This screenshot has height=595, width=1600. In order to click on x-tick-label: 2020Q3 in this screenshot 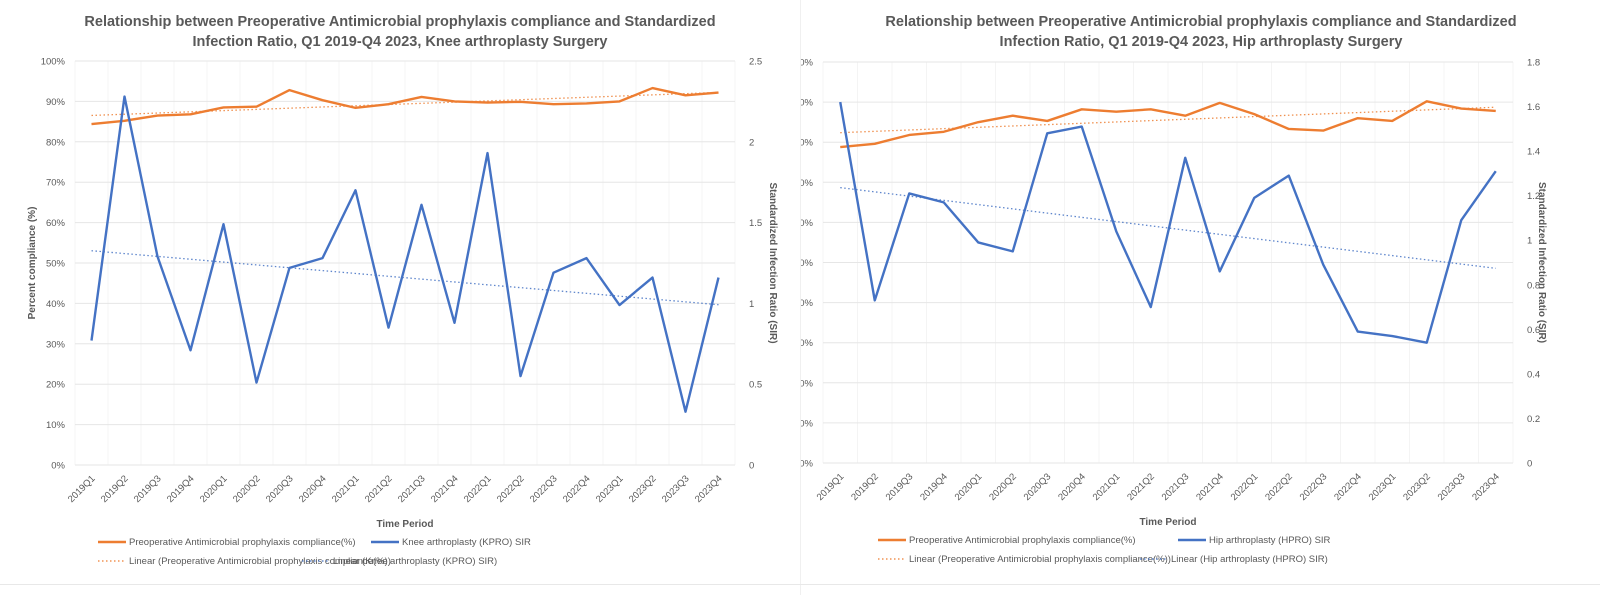, I will do `click(1038, 487)`.